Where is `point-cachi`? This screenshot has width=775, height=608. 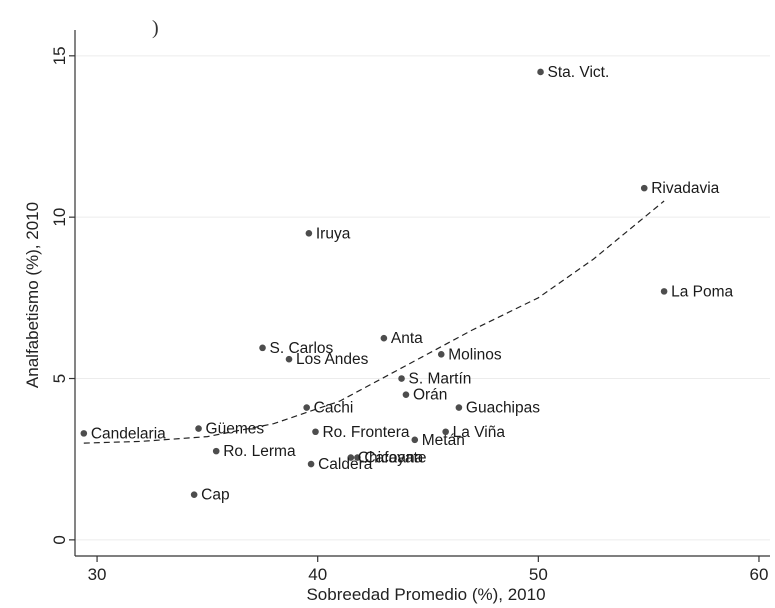
point-cachi is located at coordinates (306, 407).